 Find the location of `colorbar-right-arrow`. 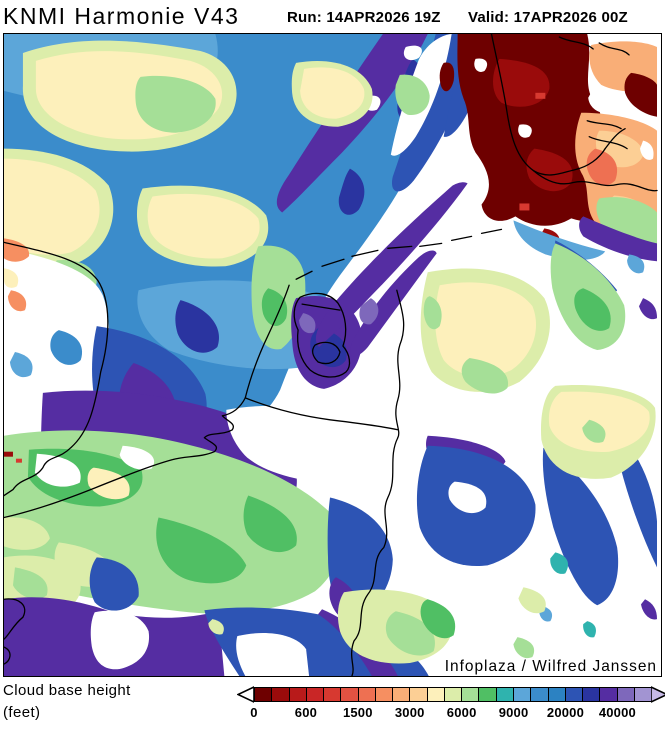

colorbar-right-arrow is located at coordinates (658, 694).